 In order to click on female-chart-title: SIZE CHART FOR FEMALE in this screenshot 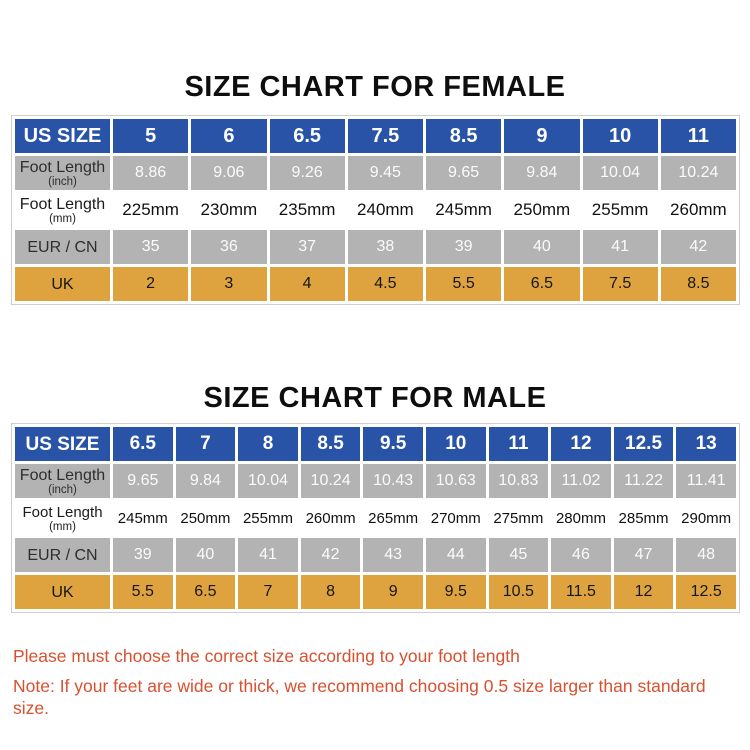, I will do `click(375, 87)`.